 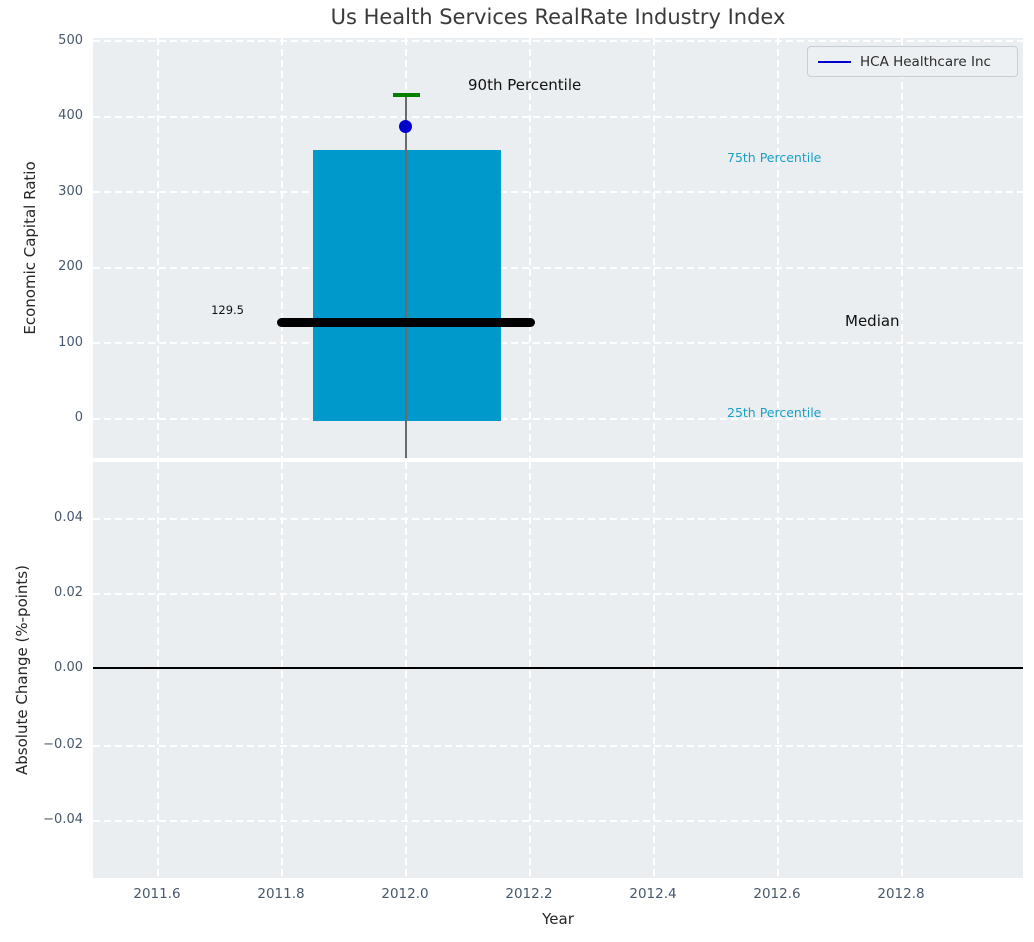 I want to click on y-tick-label: 0.00, so click(x=68, y=667).